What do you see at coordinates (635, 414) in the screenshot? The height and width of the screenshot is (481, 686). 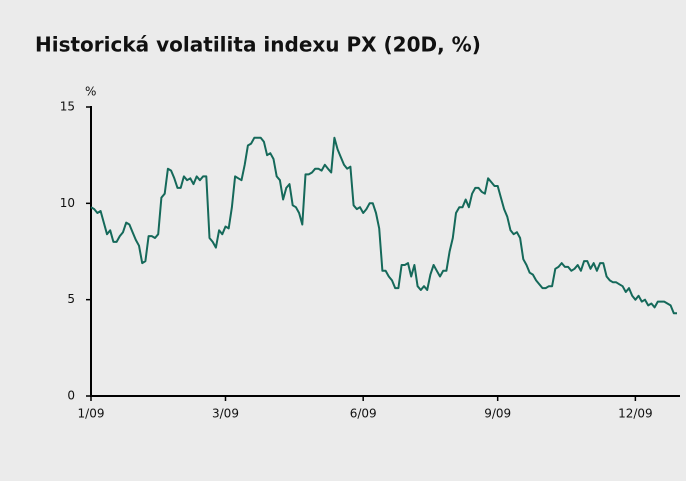 I see `x-tick-label: 12/09` at bounding box center [635, 414].